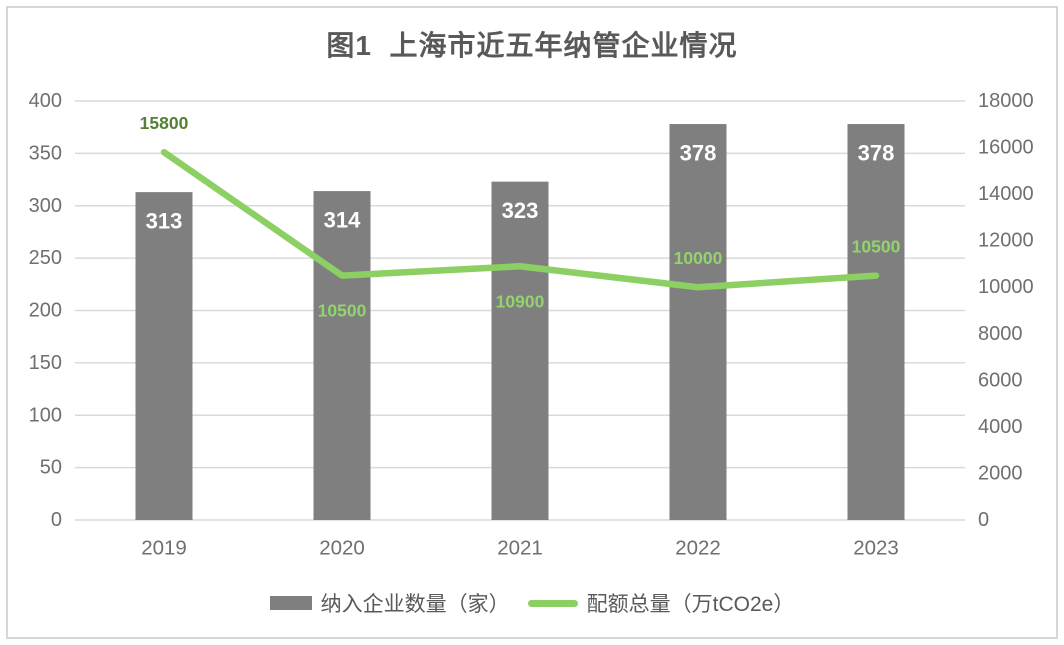  I want to click on chart-title: 图1 上海市近五年纳管企业情况, so click(532, 45).